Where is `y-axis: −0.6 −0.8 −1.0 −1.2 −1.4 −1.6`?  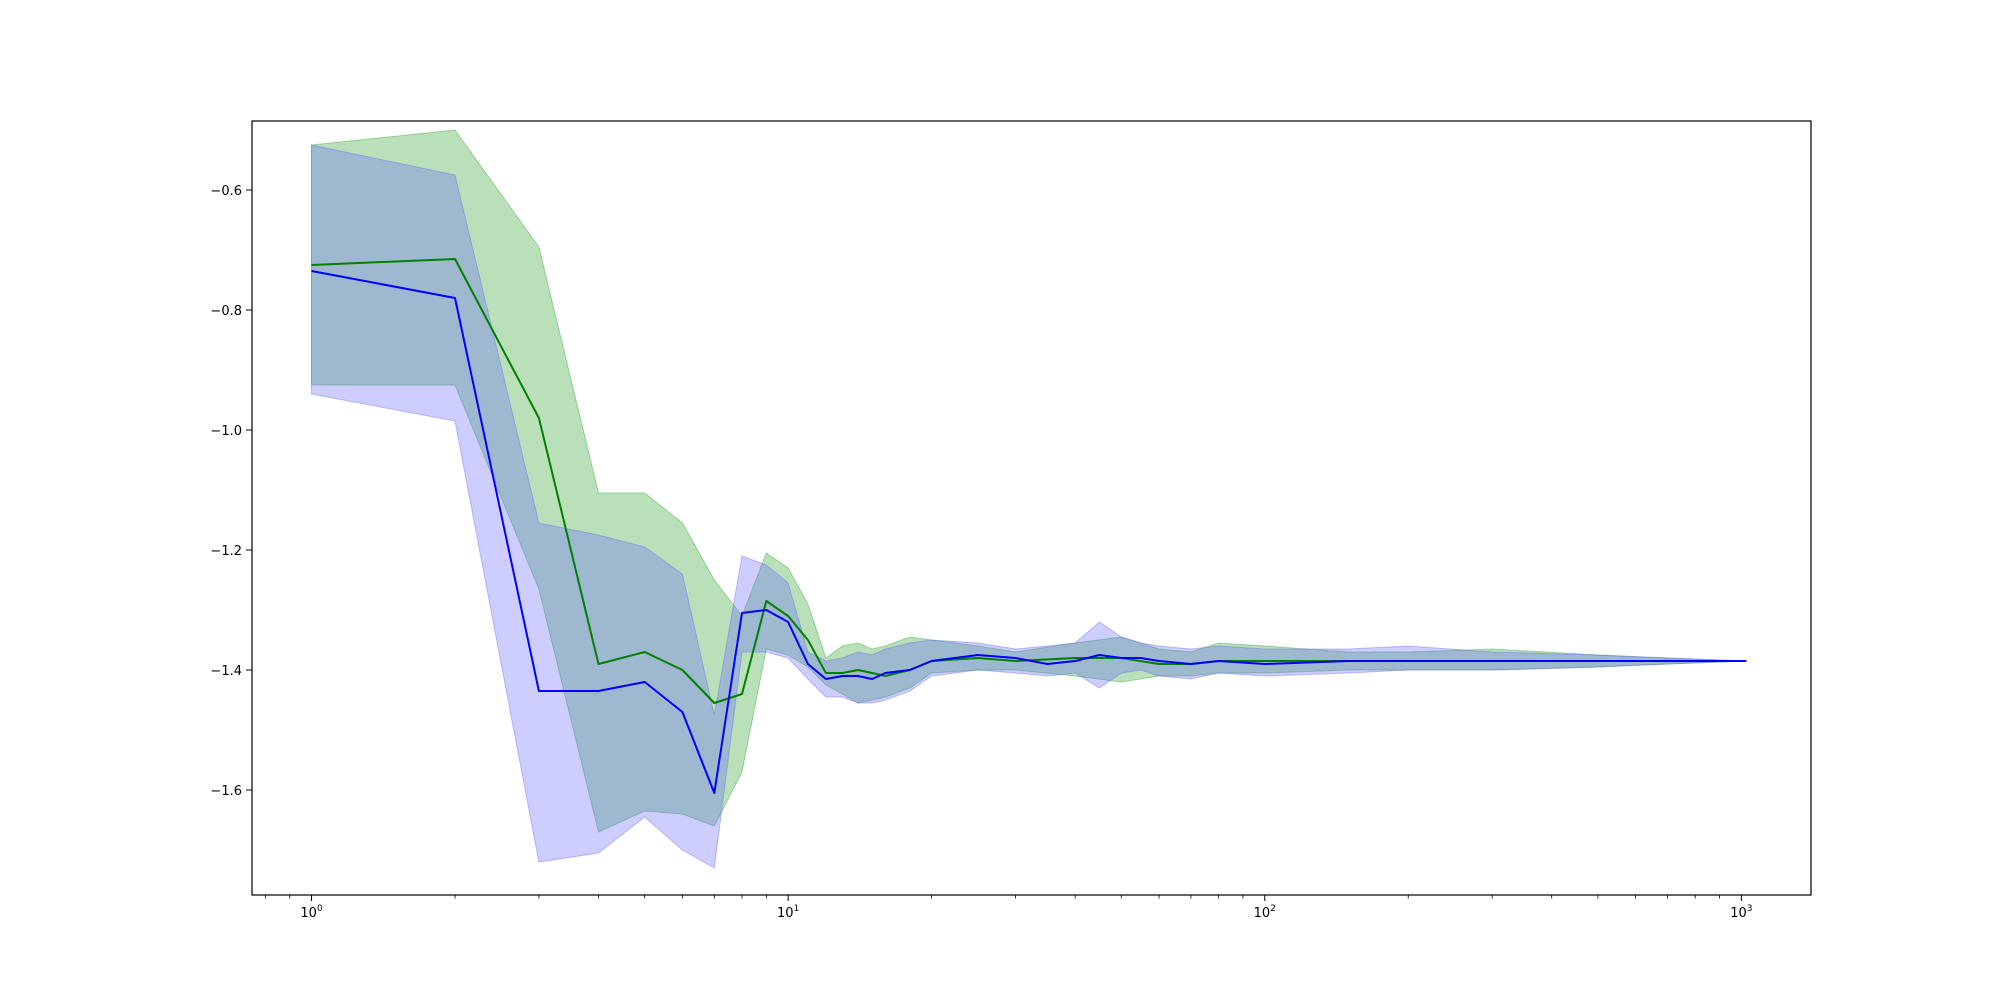 y-axis: −0.6 −0.8 −1.0 −1.2 −1.4 −1.6 is located at coordinates (231, 491).